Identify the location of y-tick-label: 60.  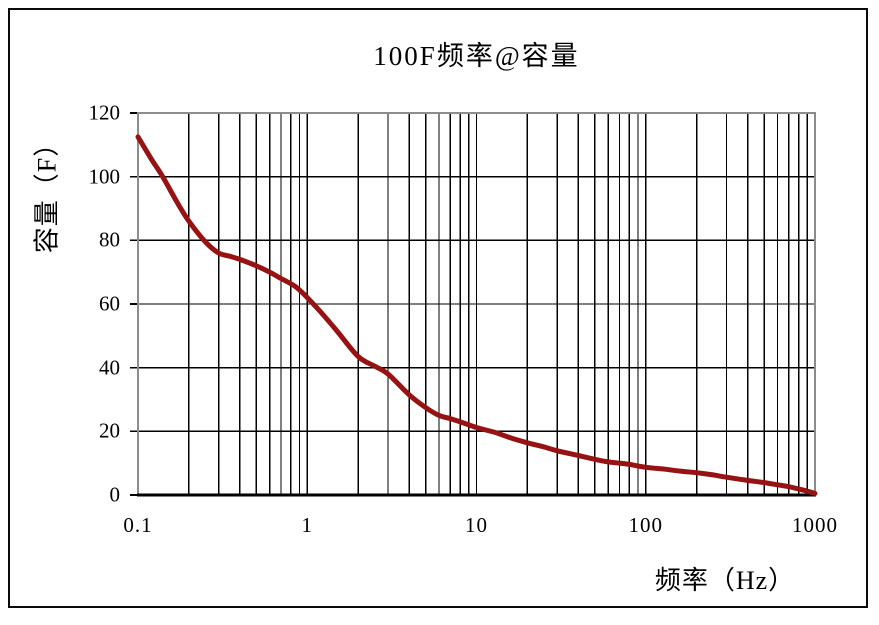
(109, 303).